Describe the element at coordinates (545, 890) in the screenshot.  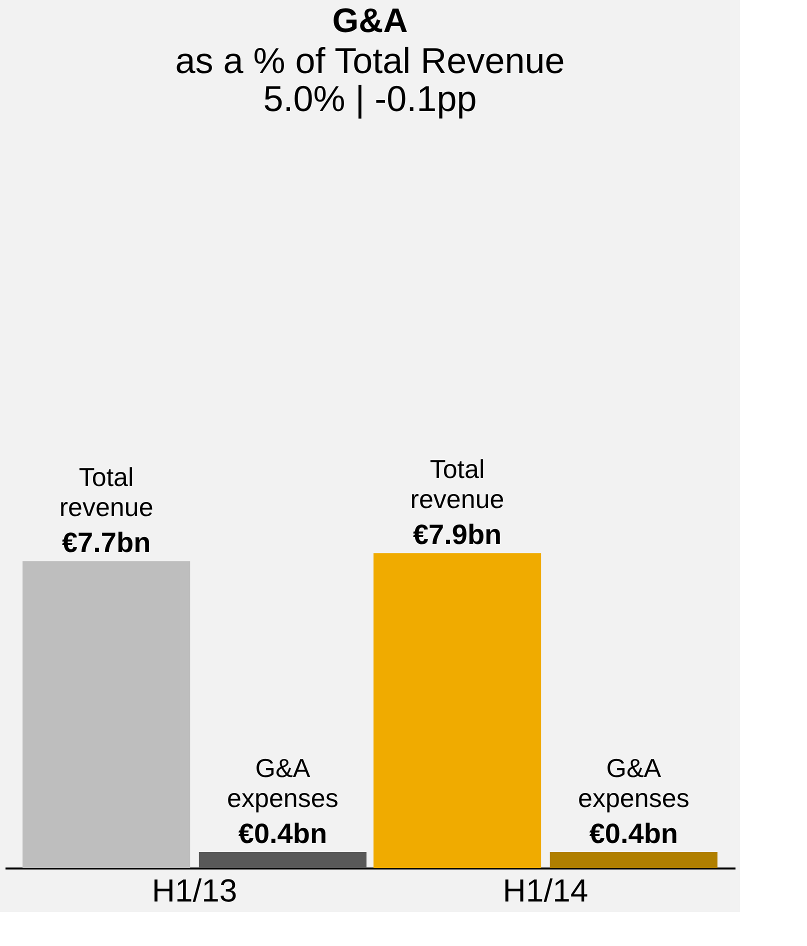
I see `x-tick-label: H1/14` at that location.